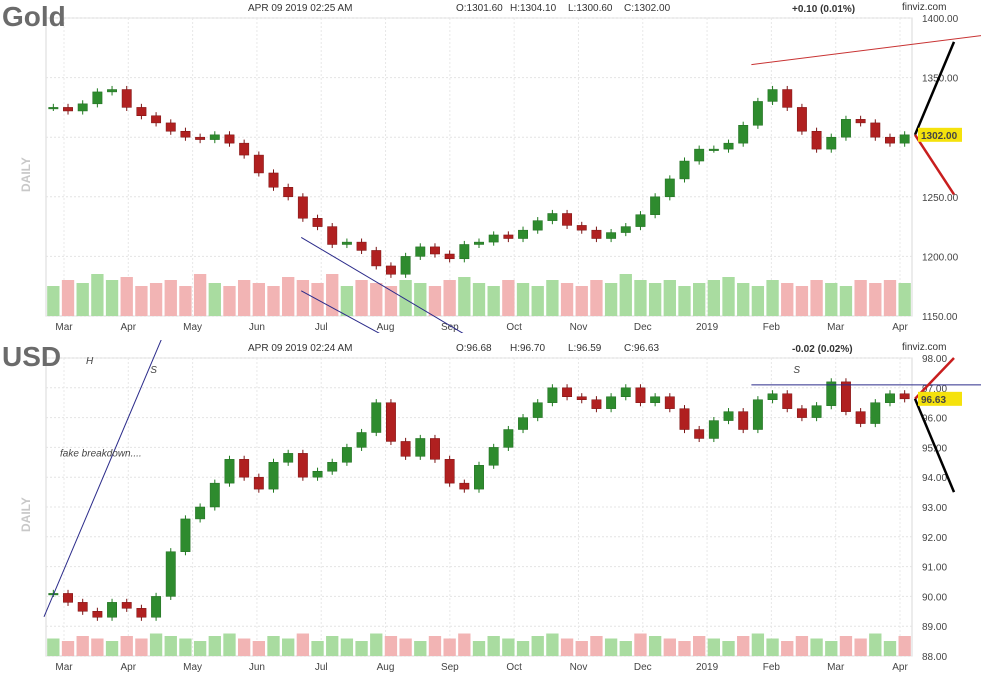  Describe the element at coordinates (90, 361) in the screenshot. I see `annotation: H` at that location.